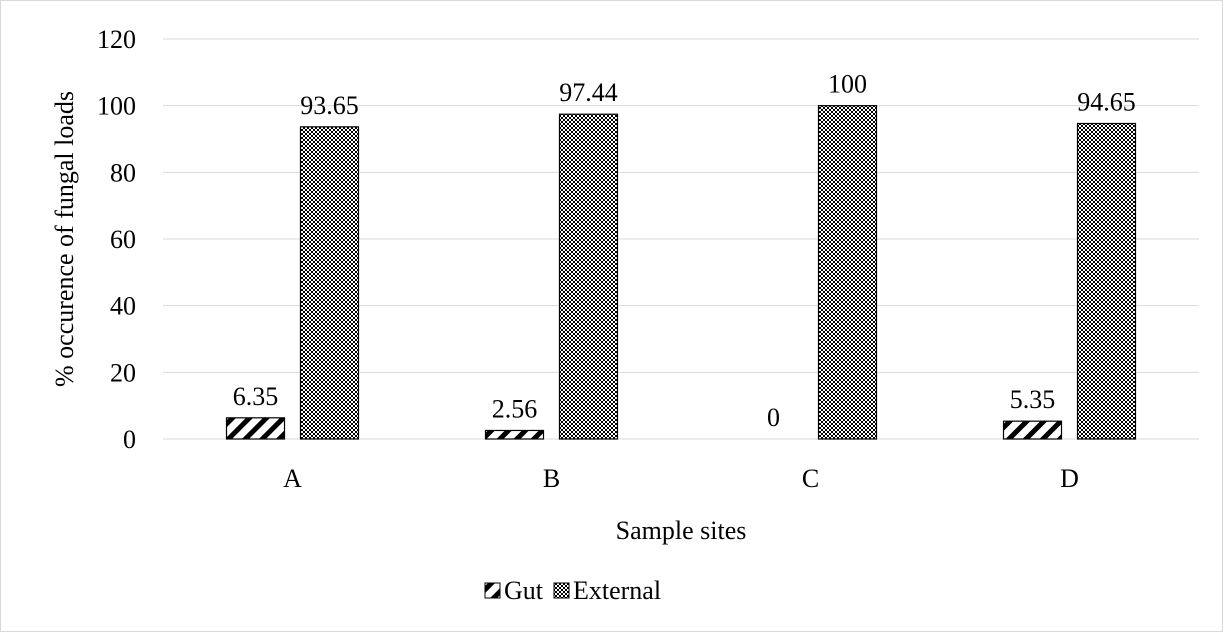 This screenshot has width=1223, height=632. I want to click on legend-item-external: External, so click(607, 590).